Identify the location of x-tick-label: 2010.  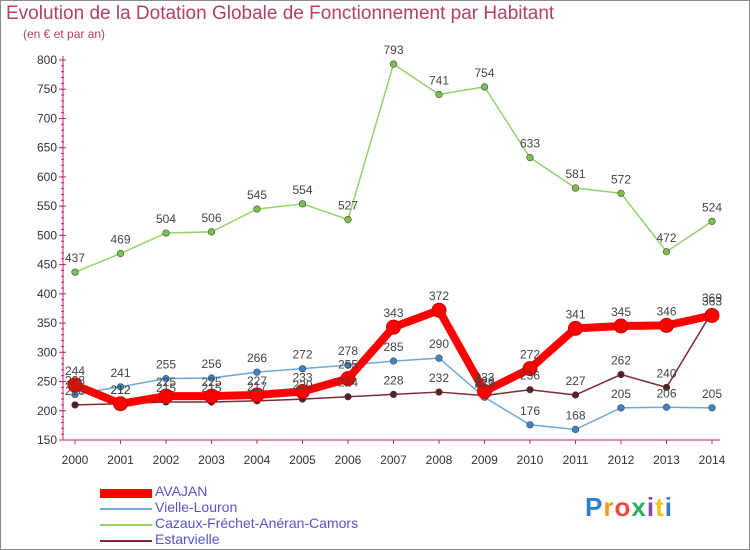
(530, 460).